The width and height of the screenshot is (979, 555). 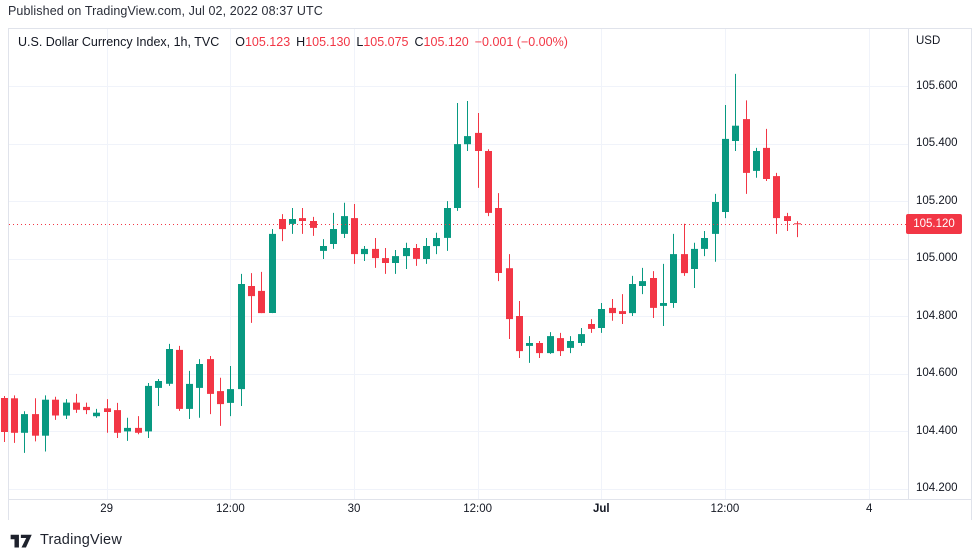 I want to click on price-tick-label: 105.400, so click(x=937, y=143).